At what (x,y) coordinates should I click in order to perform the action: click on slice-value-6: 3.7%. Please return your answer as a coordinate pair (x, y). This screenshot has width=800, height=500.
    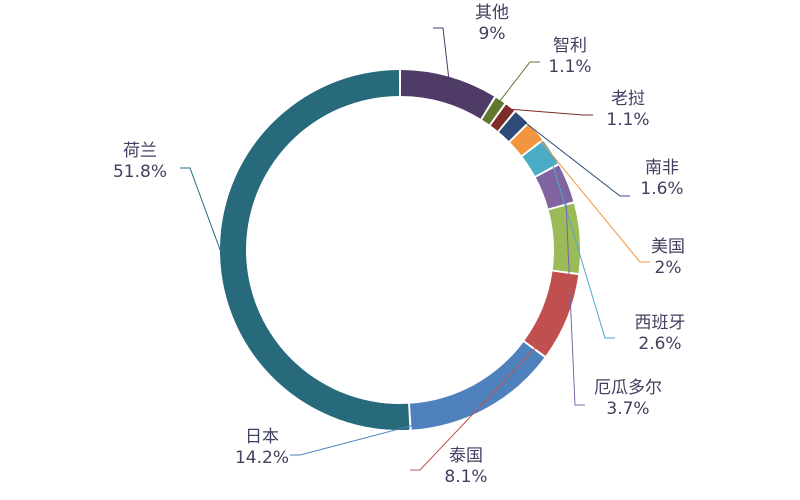
    Looking at the image, I should click on (627, 409).